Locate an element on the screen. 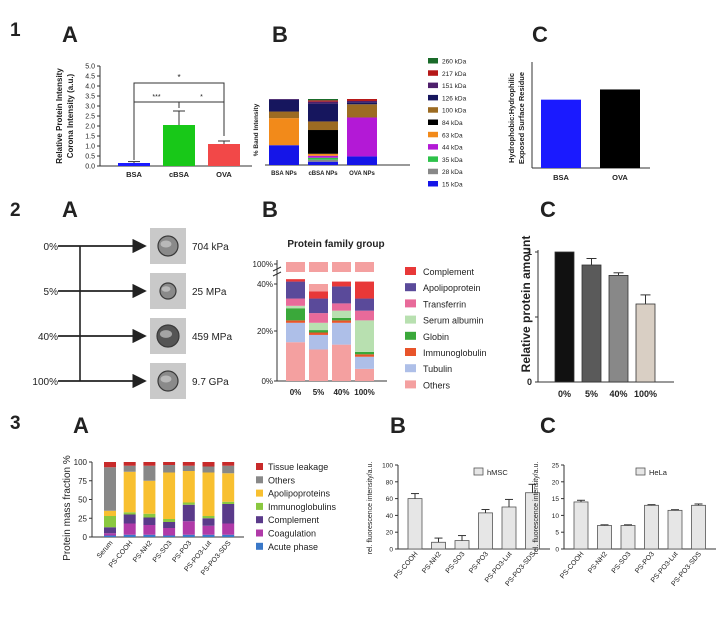 This screenshot has width=724, height=620. sig-1a-top: * is located at coordinates (178, 77).